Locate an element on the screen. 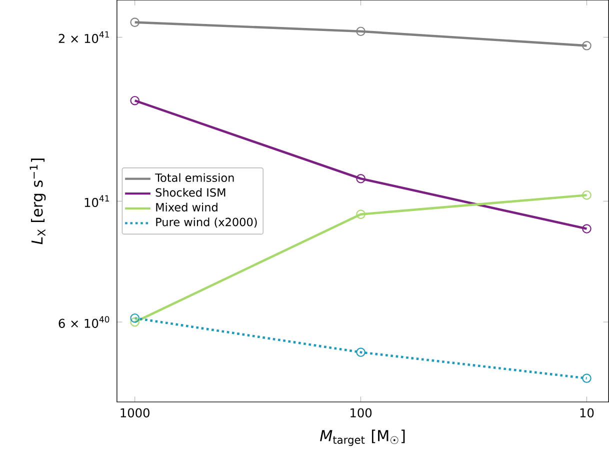 Image resolution: width=609 pixels, height=454 pixels. x-tick-label: 1000 is located at coordinates (135, 413).